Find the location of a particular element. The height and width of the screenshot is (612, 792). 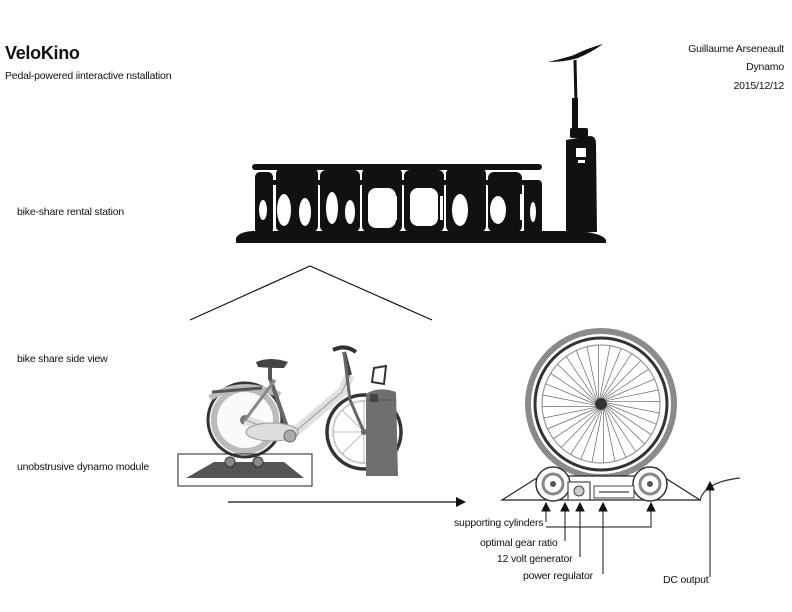

dynamo-module-side is located at coordinates (245, 470).